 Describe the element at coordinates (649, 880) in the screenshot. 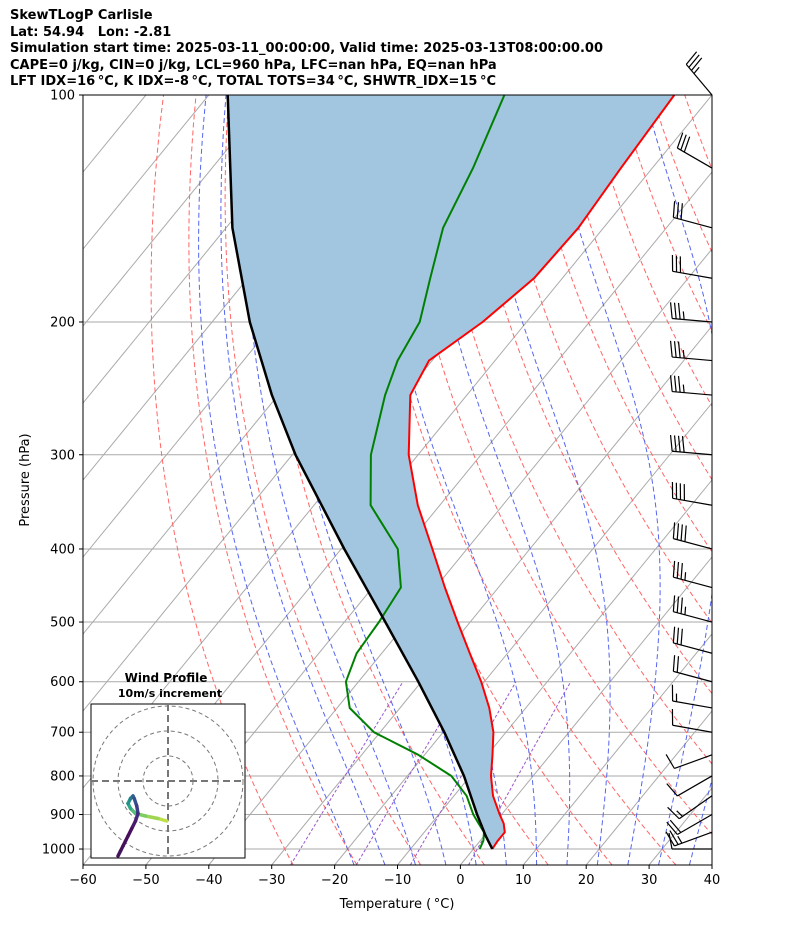

I see `x-tick-label: 30` at that location.